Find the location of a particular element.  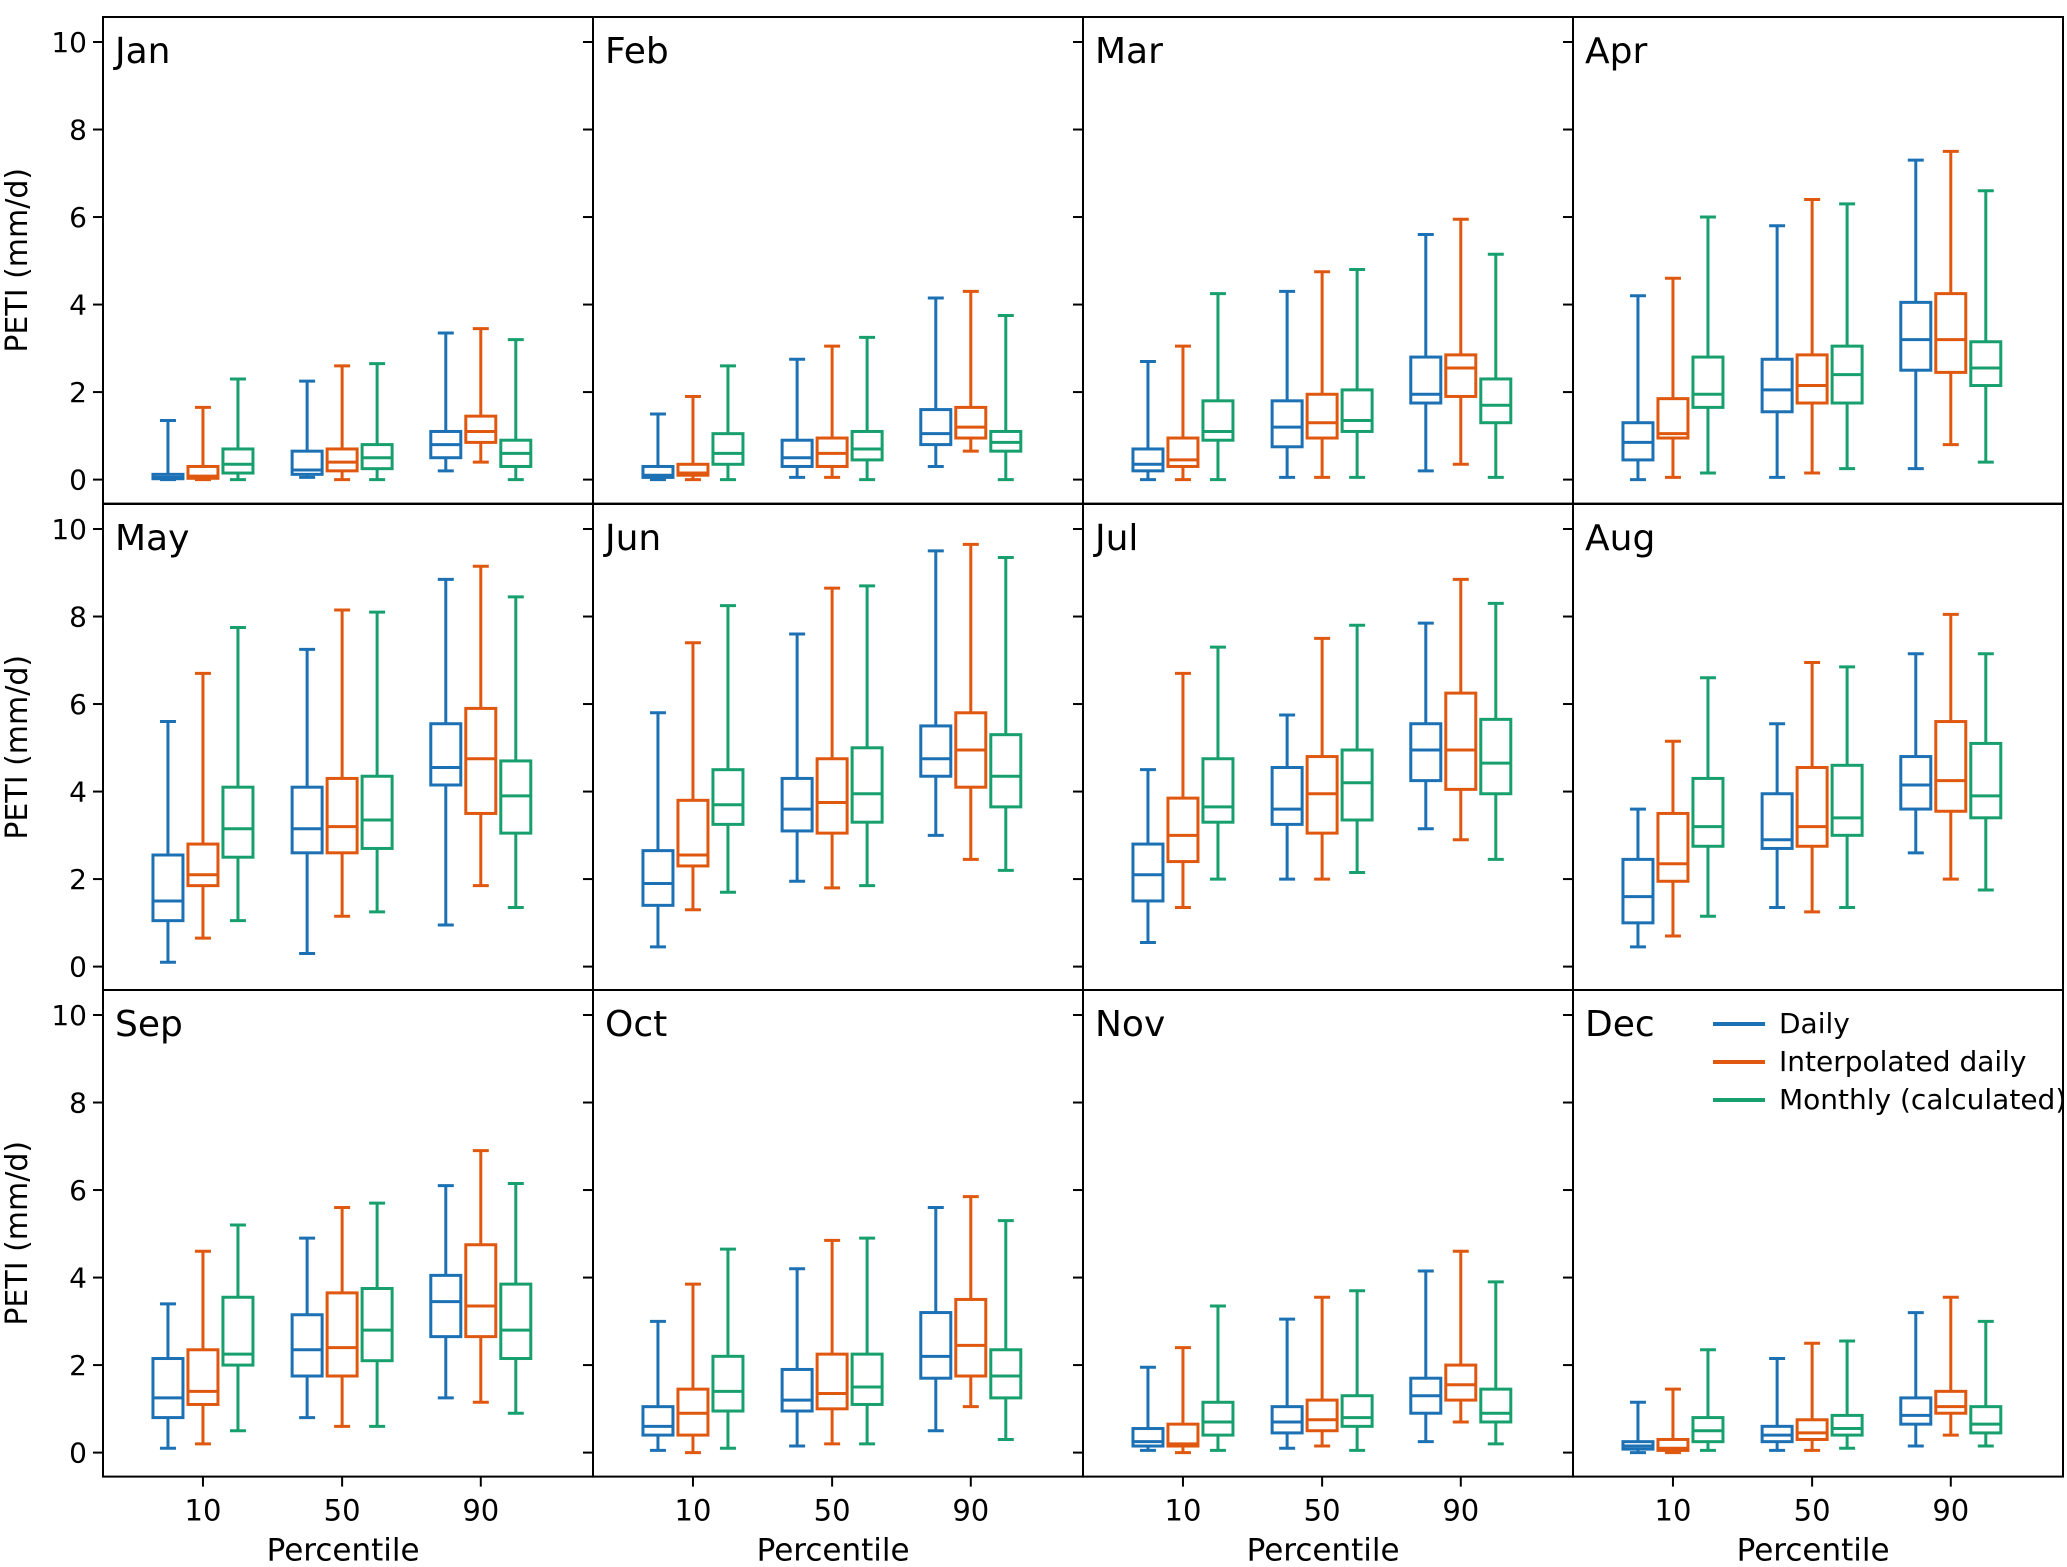

box-mar-p10-daily is located at coordinates (1148, 420).